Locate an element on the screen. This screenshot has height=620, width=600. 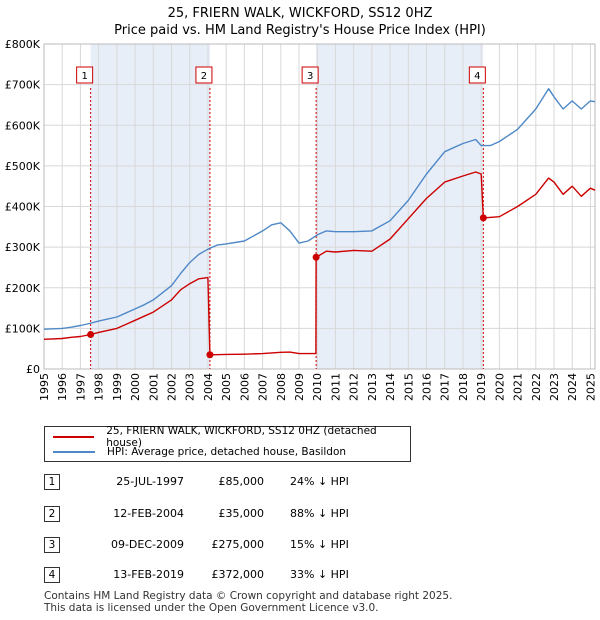
x-tick-label: 1996 is located at coordinates (62, 387).